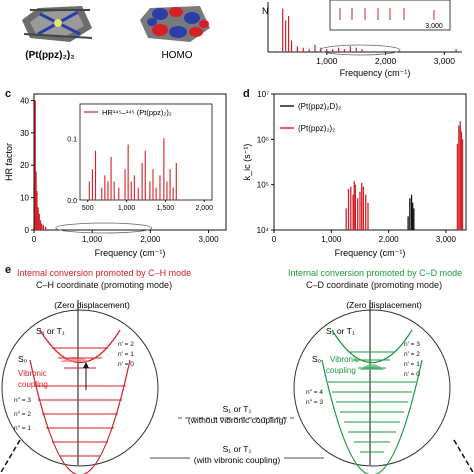 The width and height of the screenshot is (474, 474). Describe the element at coordinates (146, 152) in the screenshot. I see `c-inset-frame` at that location.